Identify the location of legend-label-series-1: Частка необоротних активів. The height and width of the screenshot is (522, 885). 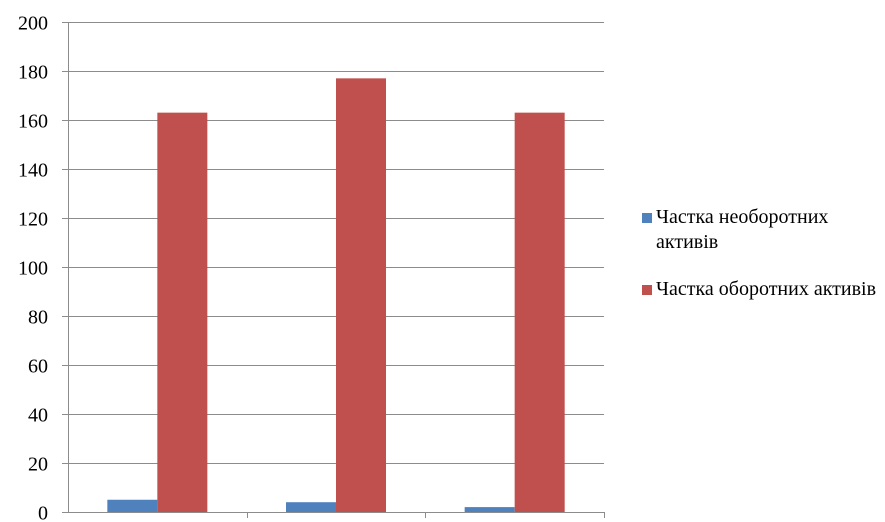
(742, 229).